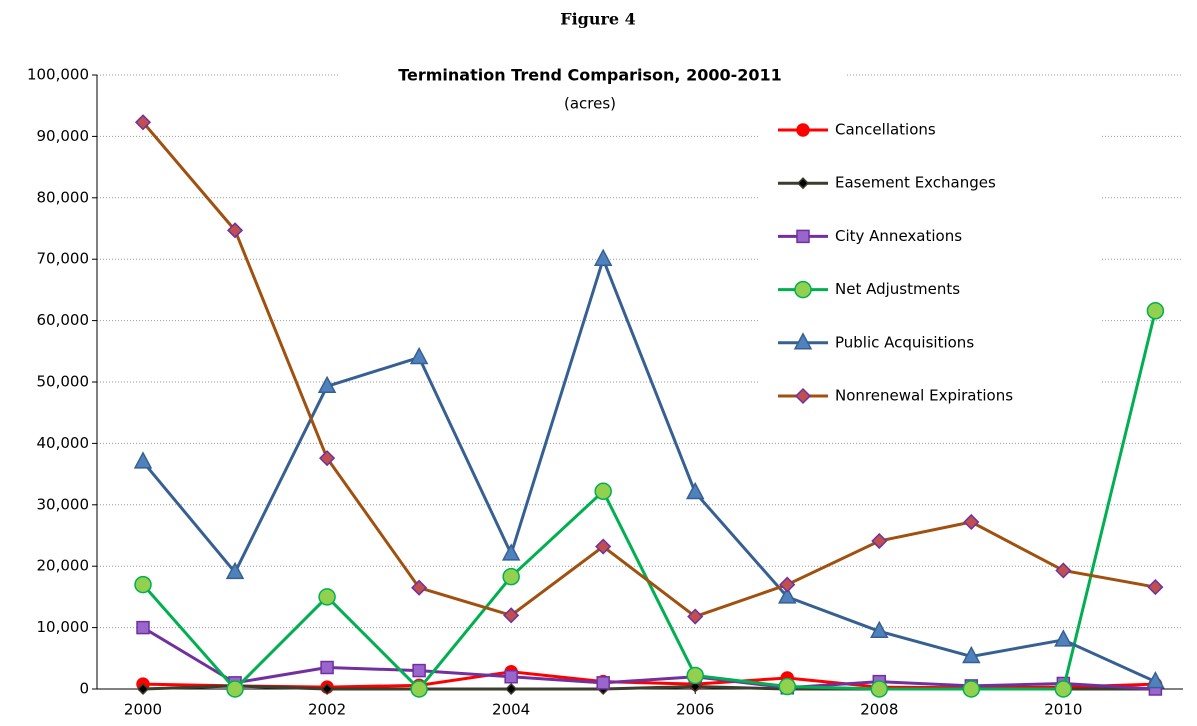  I want to click on chart-title: Termination Trend Comparison, 2000-2011, so click(590, 75).